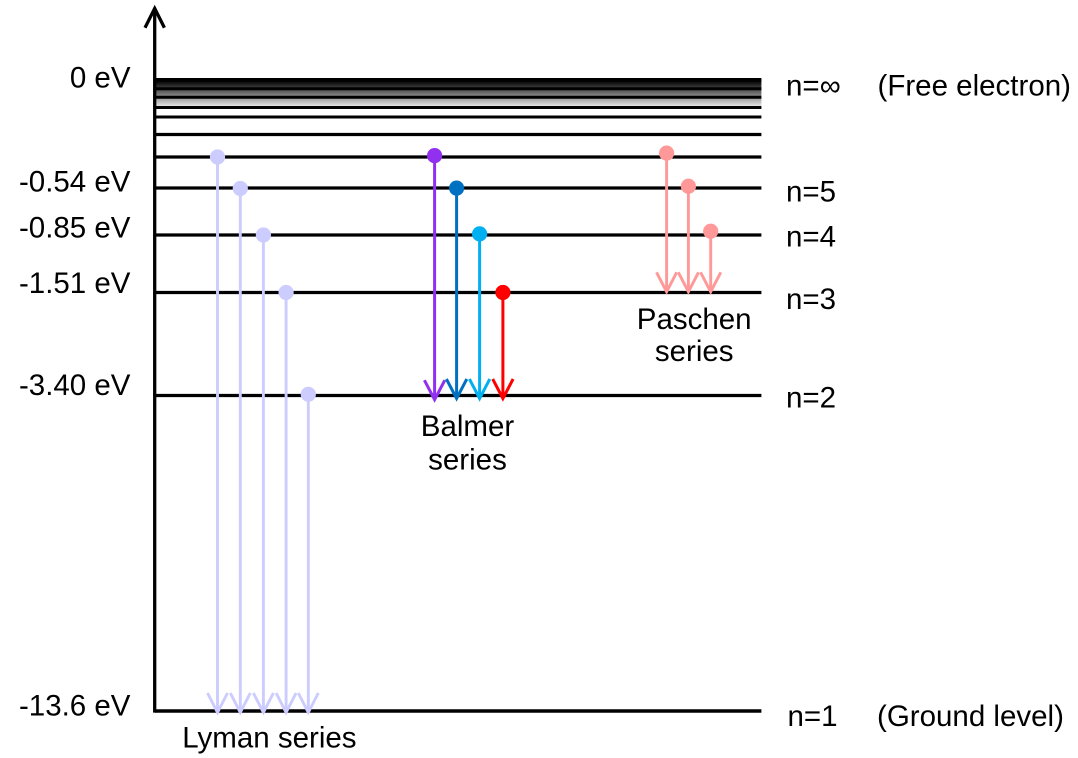 Image resolution: width=1078 pixels, height=758 pixels. I want to click on svg-text: (Ground level), so click(970, 716).